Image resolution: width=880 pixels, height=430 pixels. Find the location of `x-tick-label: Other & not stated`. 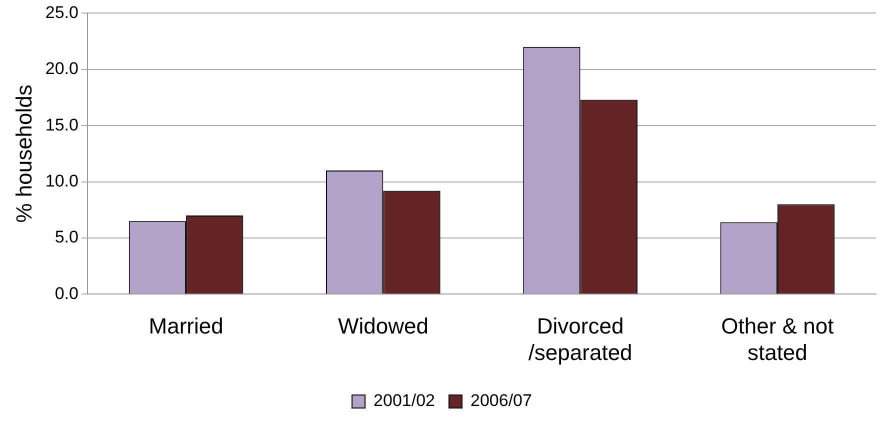

x-tick-label: Other & not stated is located at coordinates (777, 339).